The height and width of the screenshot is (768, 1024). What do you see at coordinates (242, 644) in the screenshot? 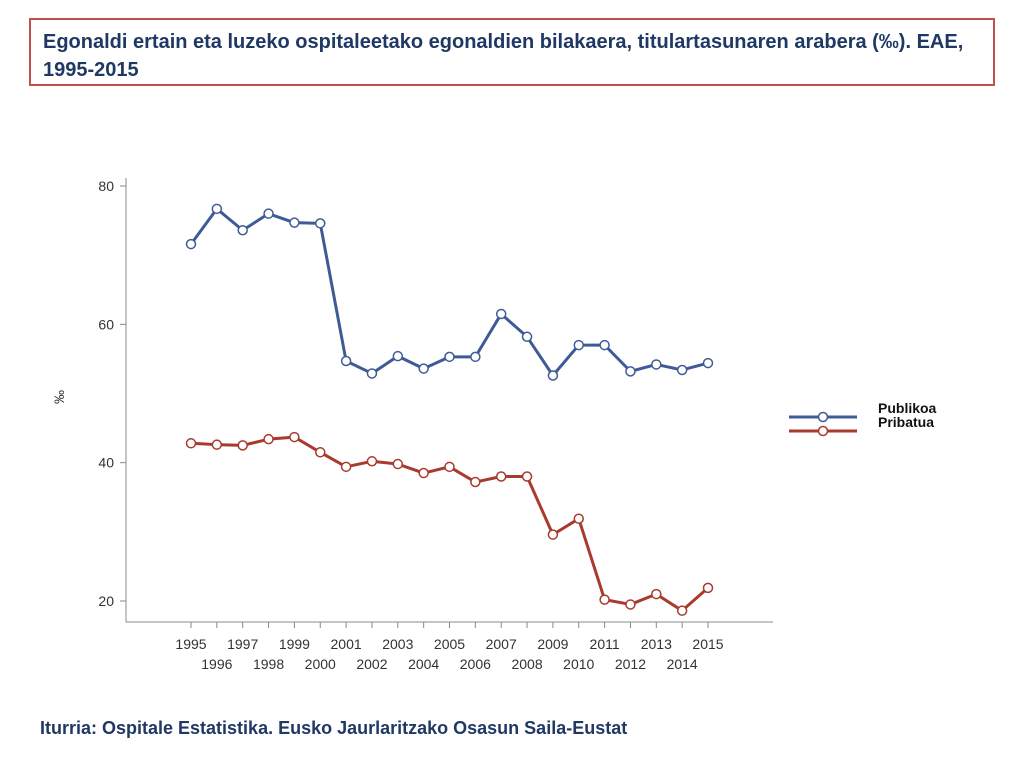
I see `x-tick-label: 1997` at bounding box center [242, 644].